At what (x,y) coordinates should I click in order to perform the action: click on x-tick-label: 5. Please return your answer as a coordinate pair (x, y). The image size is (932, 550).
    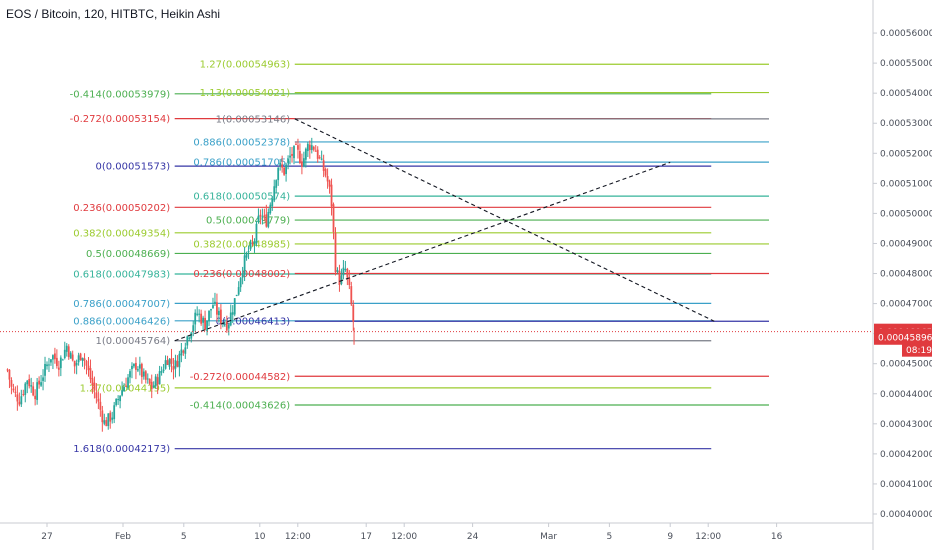
    Looking at the image, I should click on (184, 537).